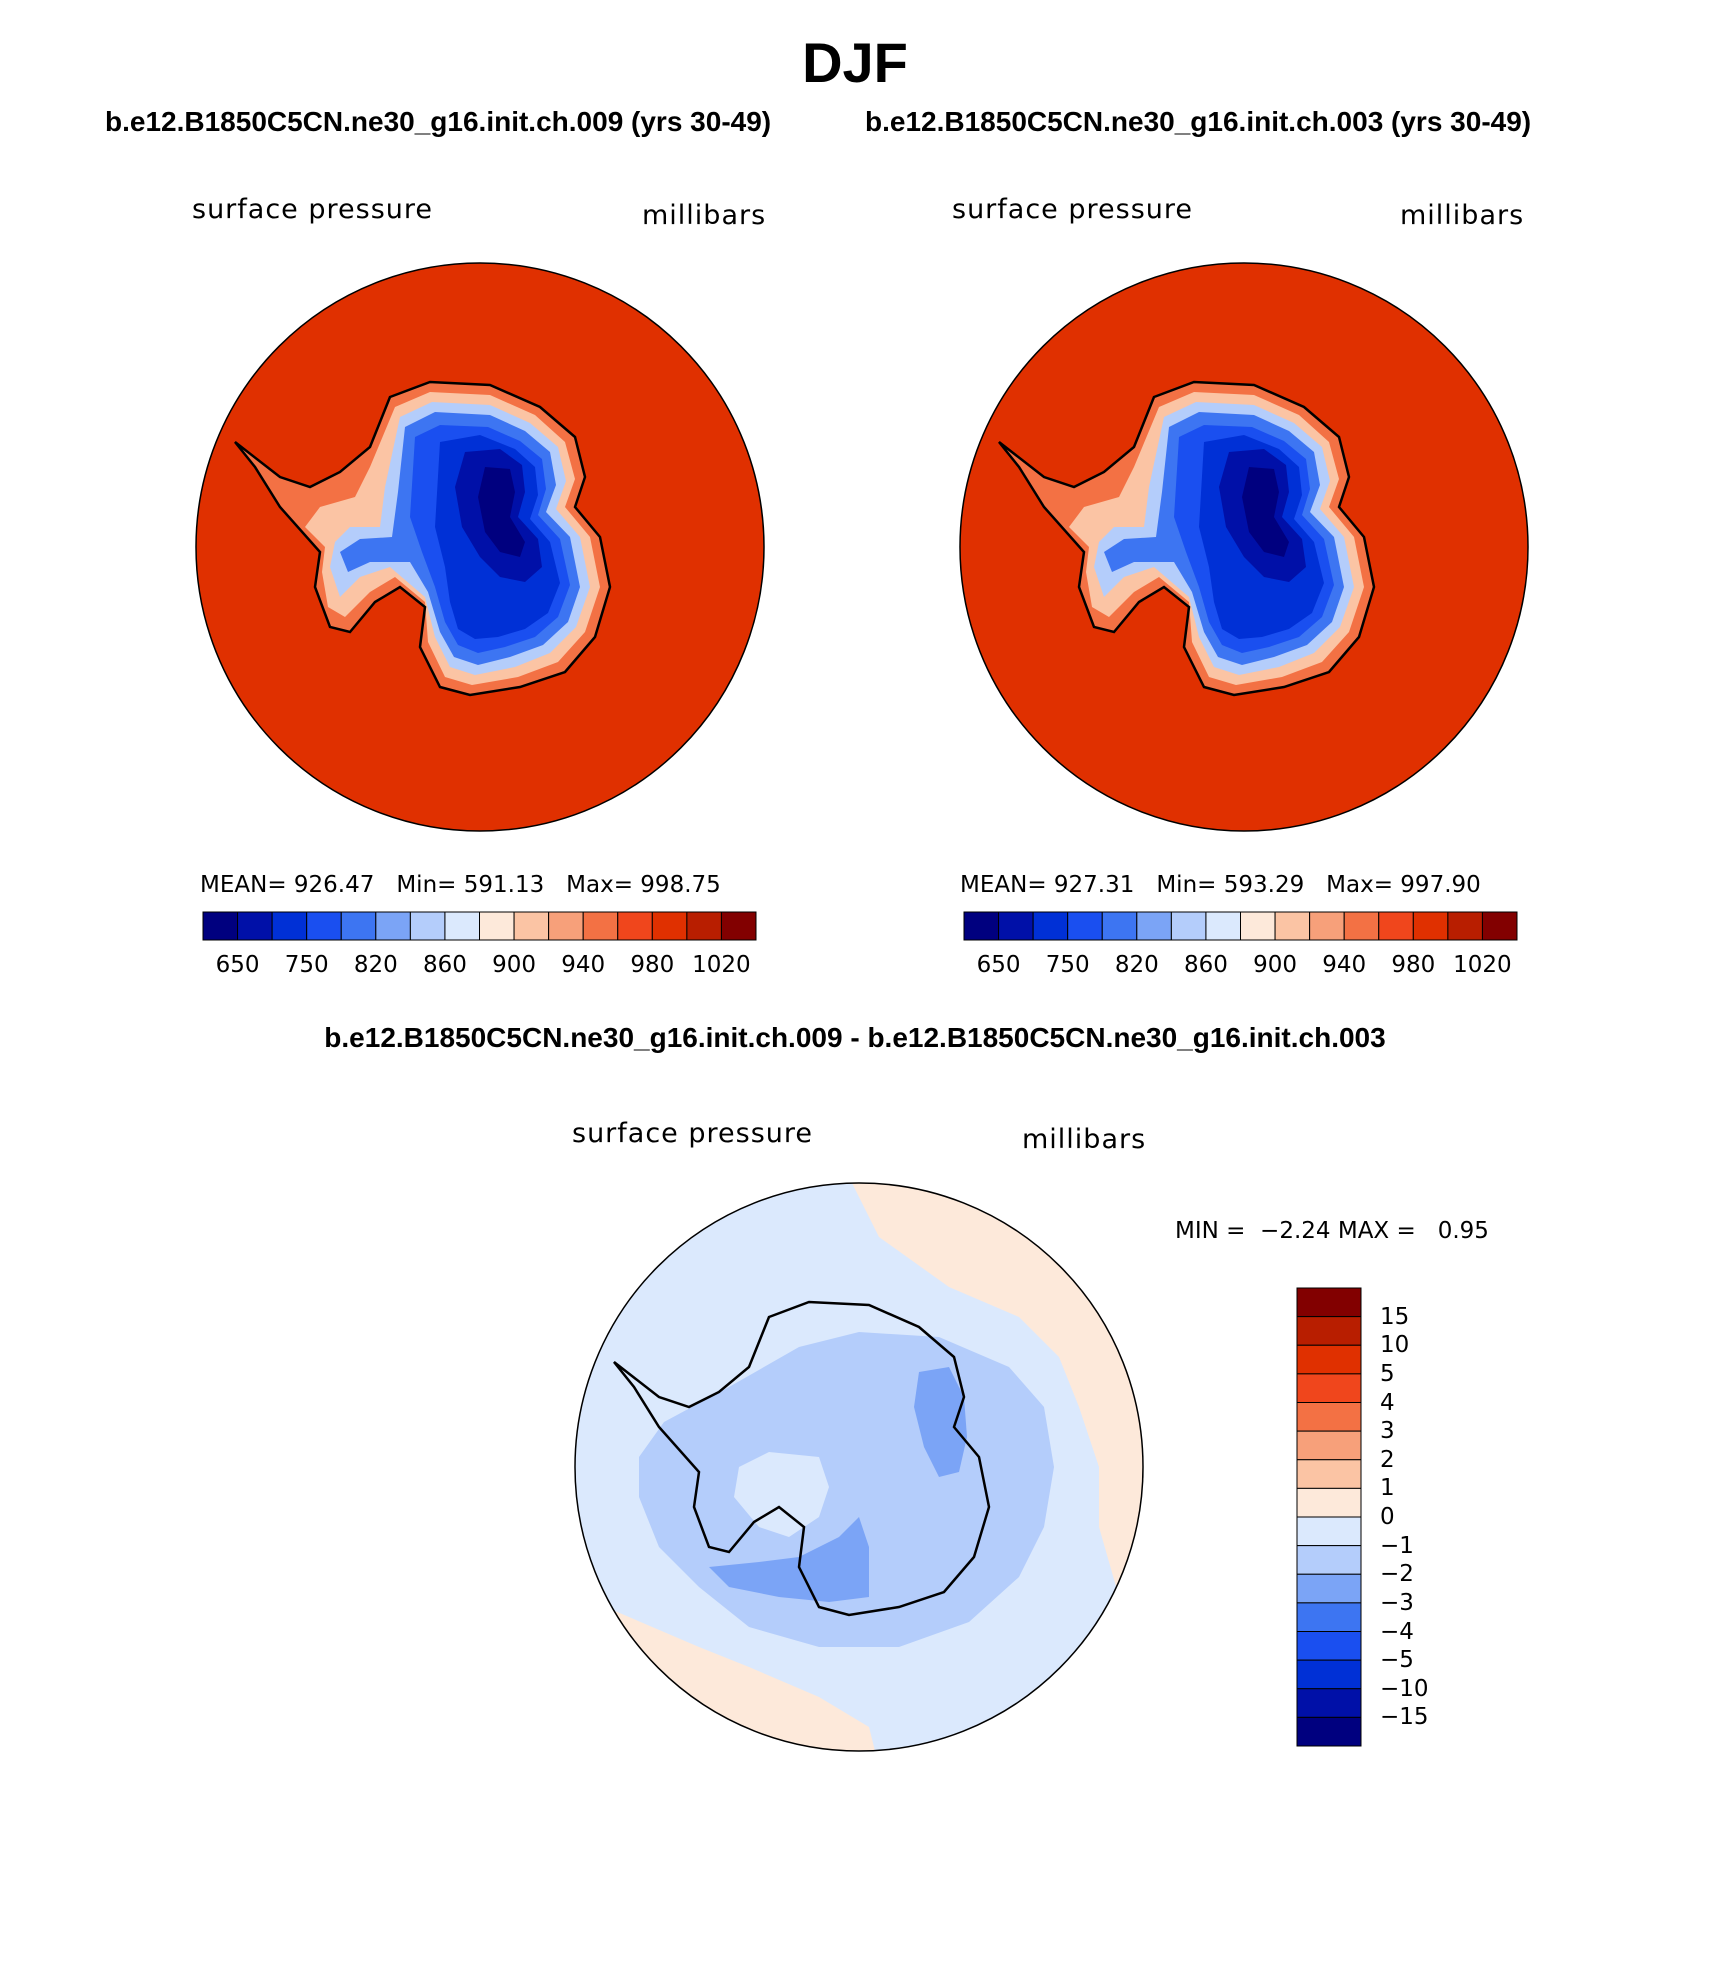 This screenshot has width=1710, height=1961. What do you see at coordinates (306, 965) in the screenshot?
I see `panel1-colorbar-tick-label: 750` at bounding box center [306, 965].